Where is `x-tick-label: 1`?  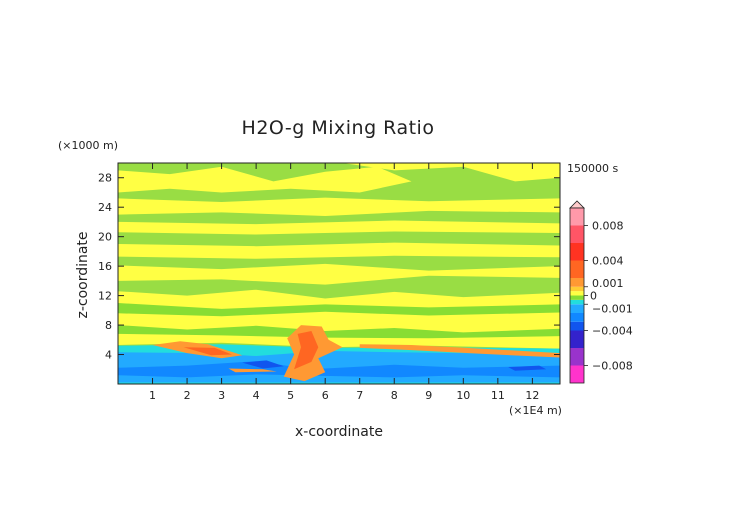
x-tick-label: 1 is located at coordinates (152, 395).